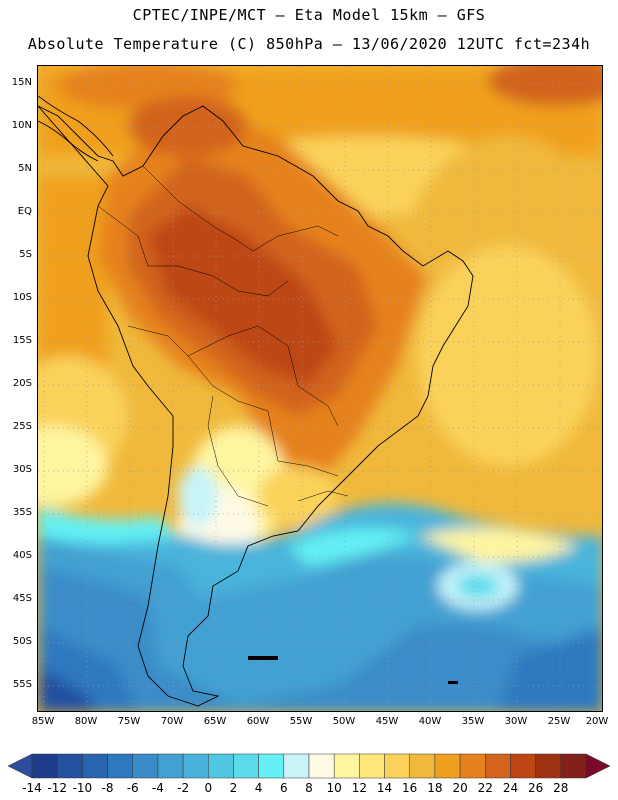  What do you see at coordinates (258, 721) in the screenshot?
I see `lon-label: 60W` at bounding box center [258, 721].